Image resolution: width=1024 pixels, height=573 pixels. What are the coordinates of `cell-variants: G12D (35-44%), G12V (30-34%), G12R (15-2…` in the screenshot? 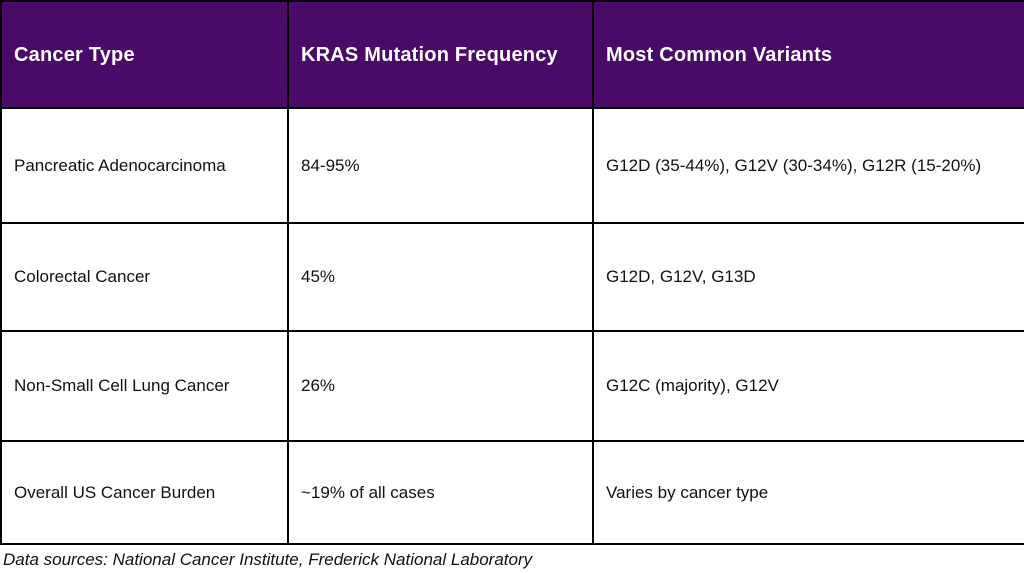 It's located at (808, 165).